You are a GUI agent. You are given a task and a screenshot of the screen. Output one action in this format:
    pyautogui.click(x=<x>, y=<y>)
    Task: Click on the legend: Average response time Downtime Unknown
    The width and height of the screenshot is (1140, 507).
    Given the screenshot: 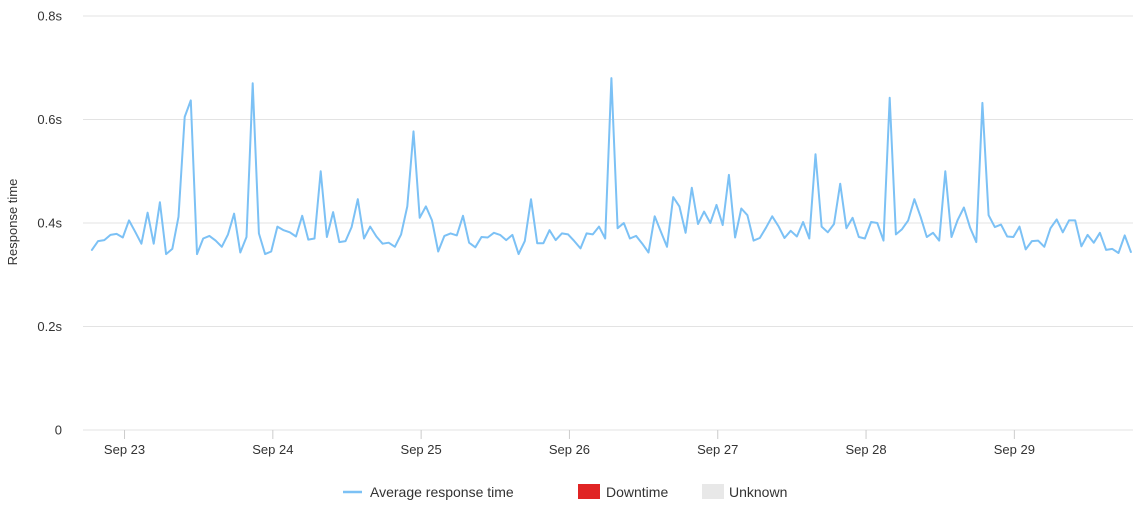 What is the action you would take?
    pyautogui.click(x=565, y=492)
    